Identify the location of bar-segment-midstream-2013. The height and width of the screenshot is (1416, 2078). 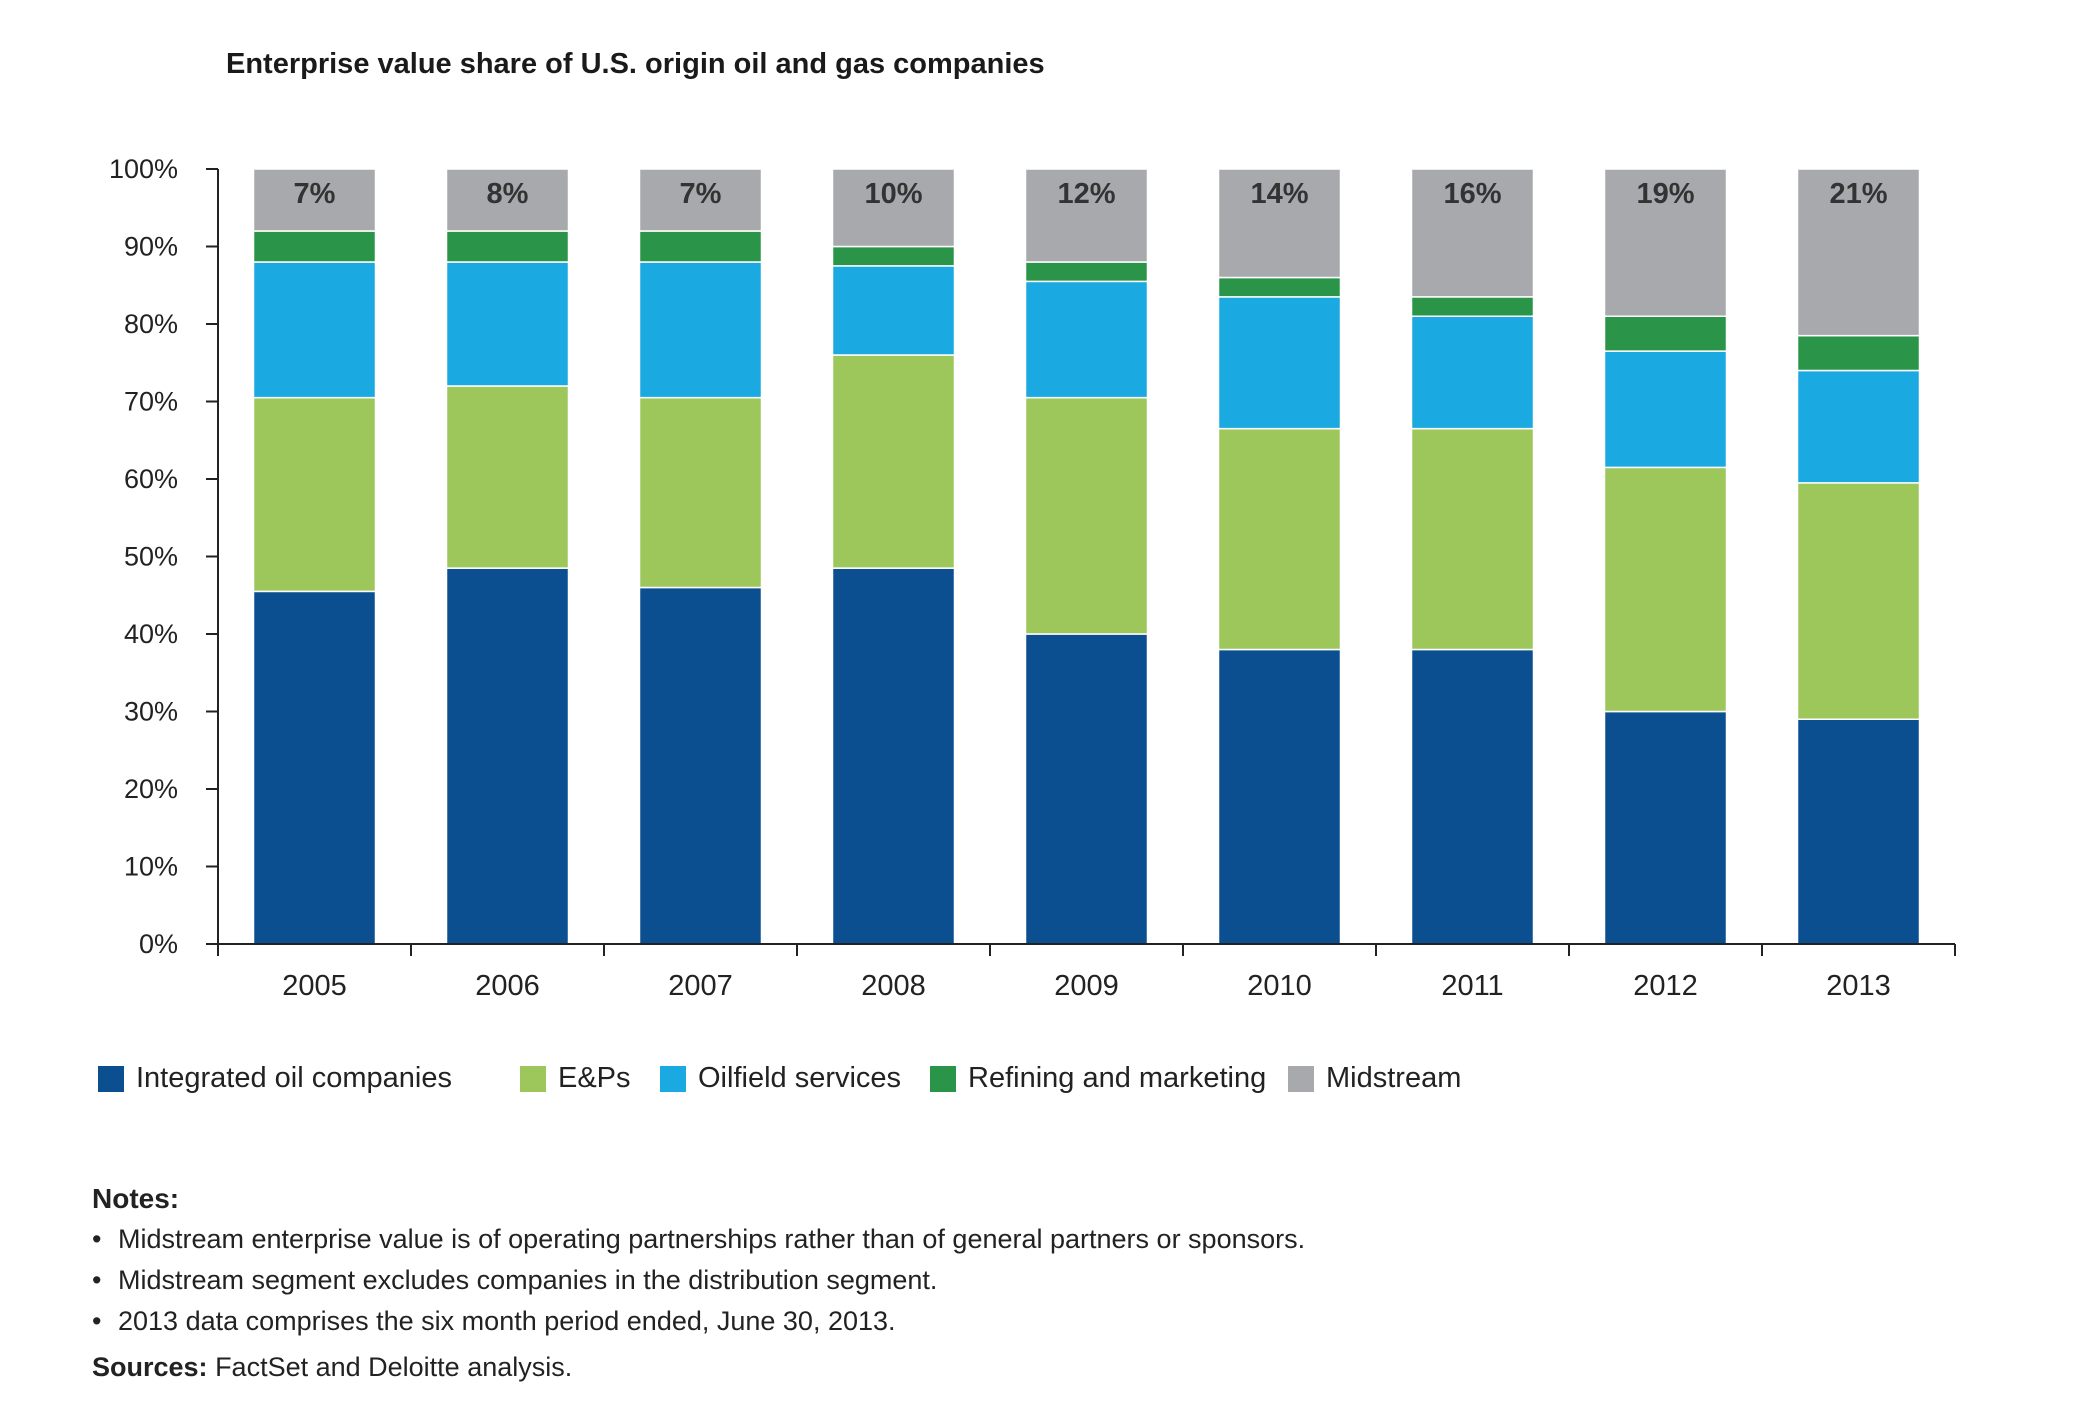
(1858, 252).